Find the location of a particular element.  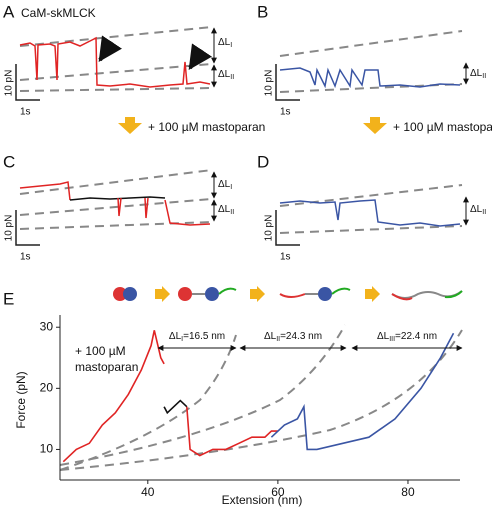

x-tick-label: 60 is located at coordinates (278, 492).